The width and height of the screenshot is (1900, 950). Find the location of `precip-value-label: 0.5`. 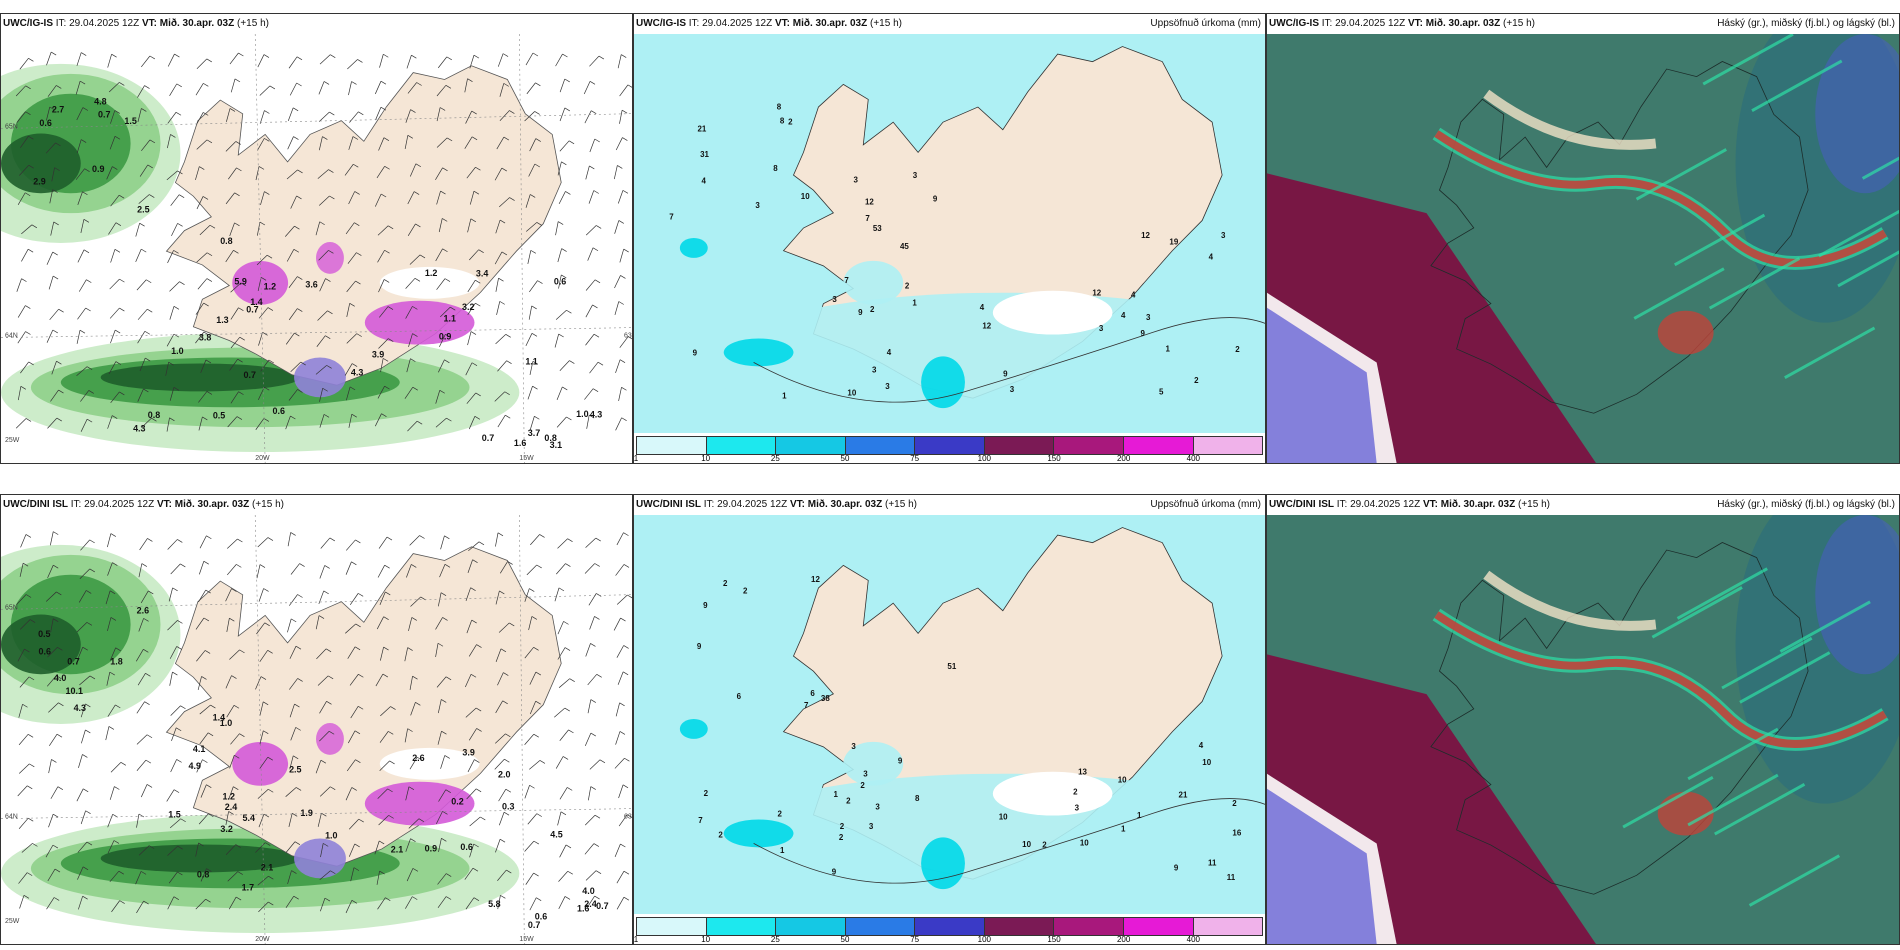

precip-value-label: 0.5 is located at coordinates (219, 415).